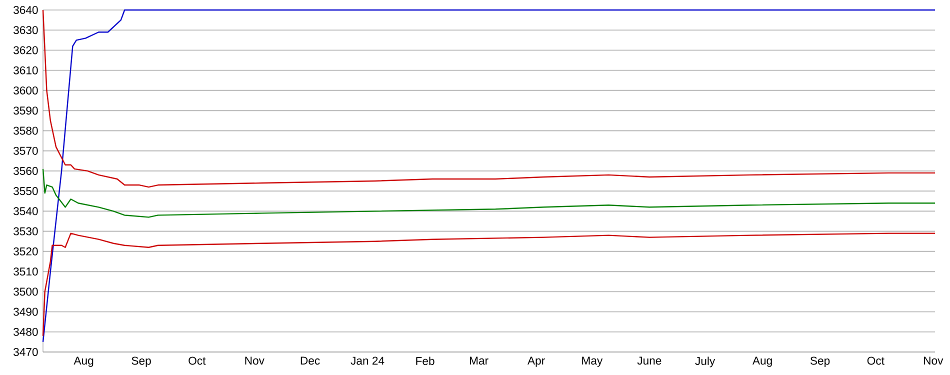  I want to click on x-tick-label: Apr, so click(536, 361).